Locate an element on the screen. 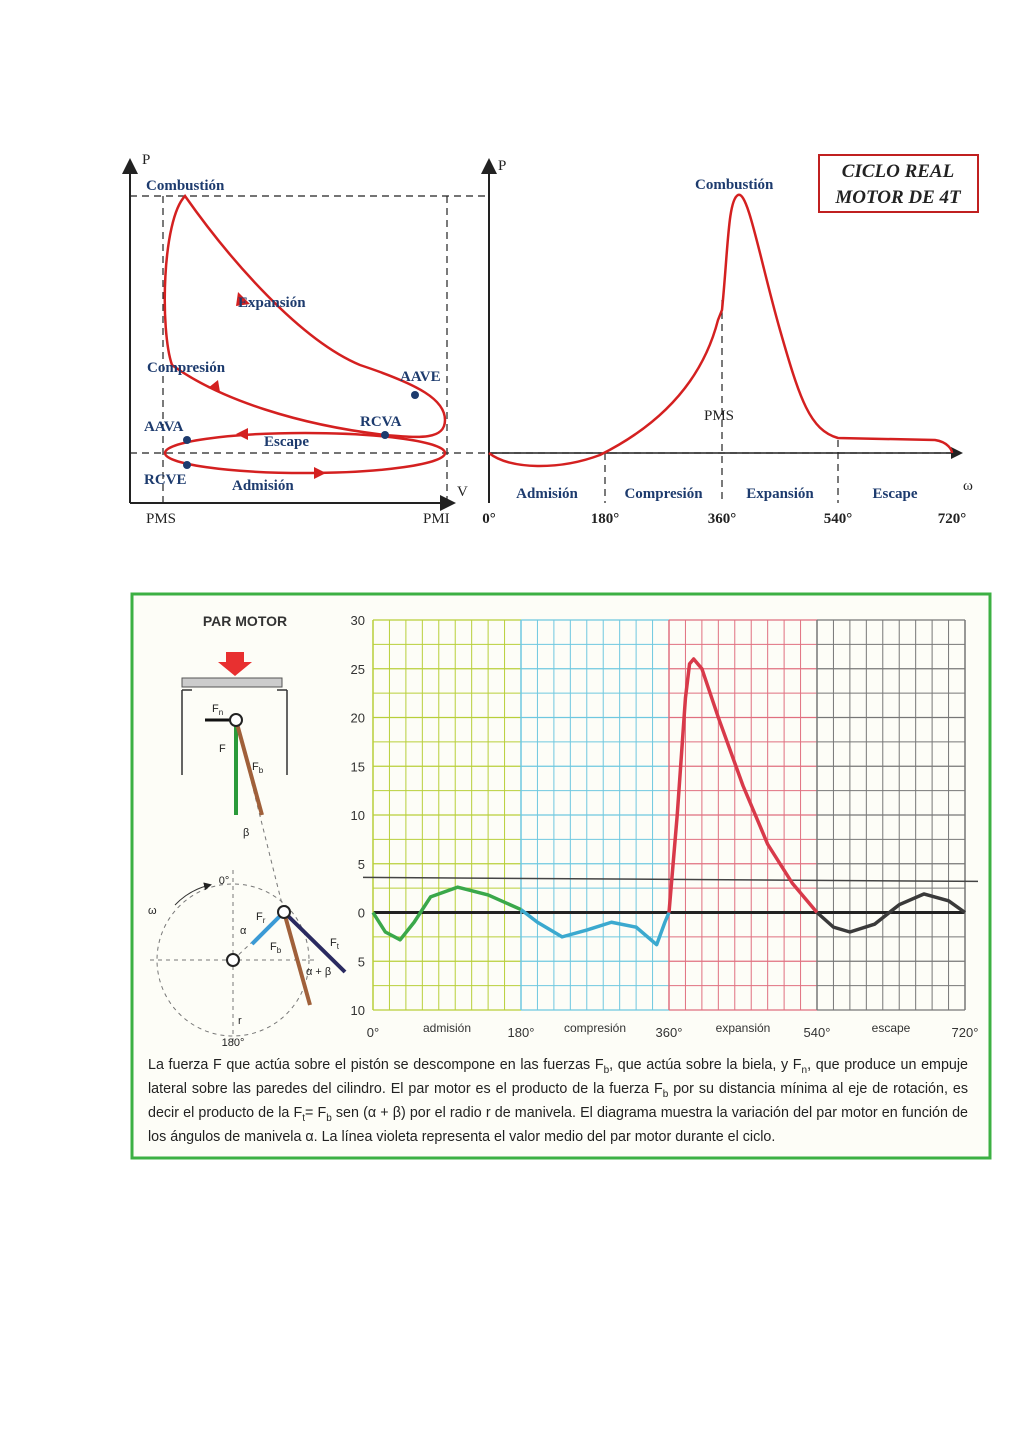 The width and height of the screenshot is (1024, 1449). angle-label: 0° is located at coordinates (489, 519).